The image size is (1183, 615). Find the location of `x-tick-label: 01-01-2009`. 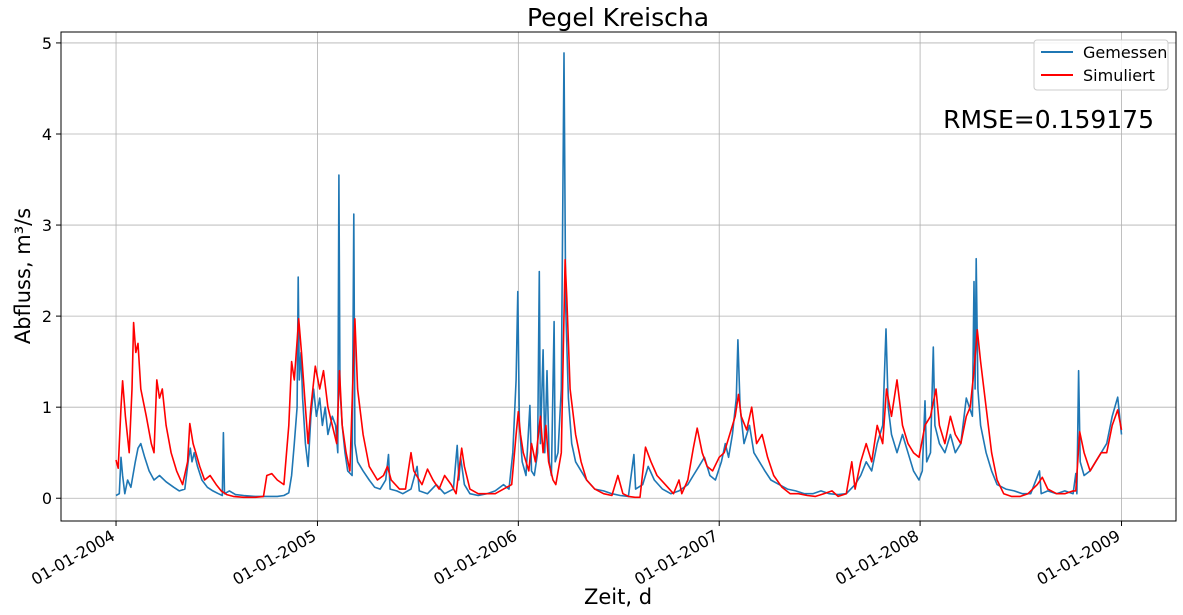

x-tick-label: 01-01-2009 is located at coordinates (1078, 557).